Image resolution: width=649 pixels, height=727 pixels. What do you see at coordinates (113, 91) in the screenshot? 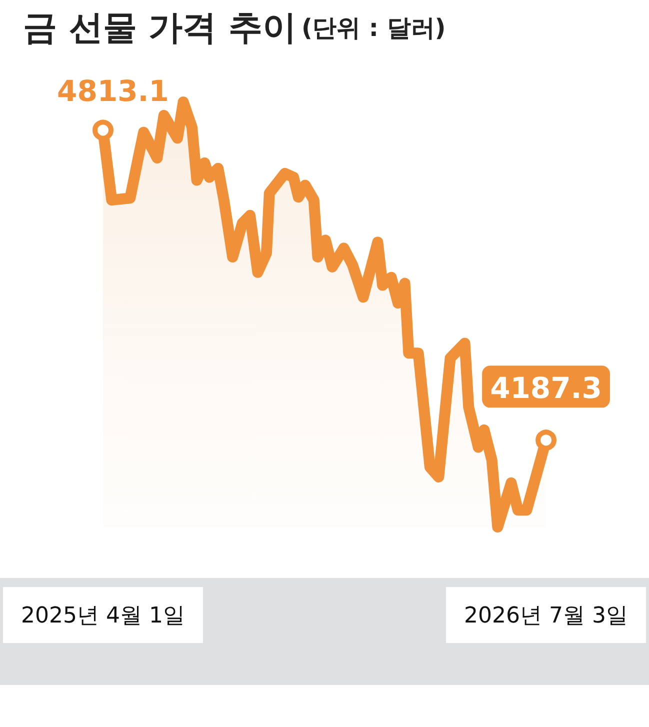
I see `data-label: 4813.1` at bounding box center [113, 91].